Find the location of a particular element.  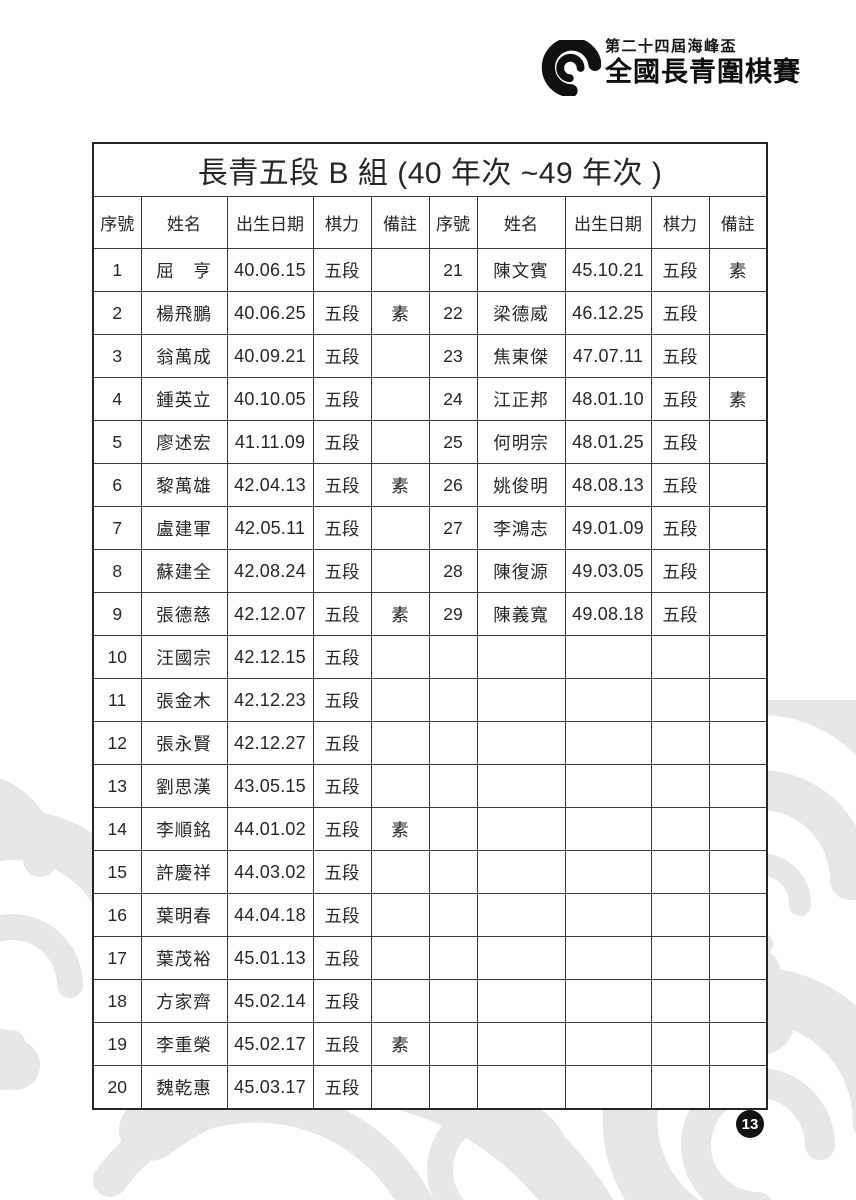

cell-dob: 45.03.17 is located at coordinates (270, 1087).